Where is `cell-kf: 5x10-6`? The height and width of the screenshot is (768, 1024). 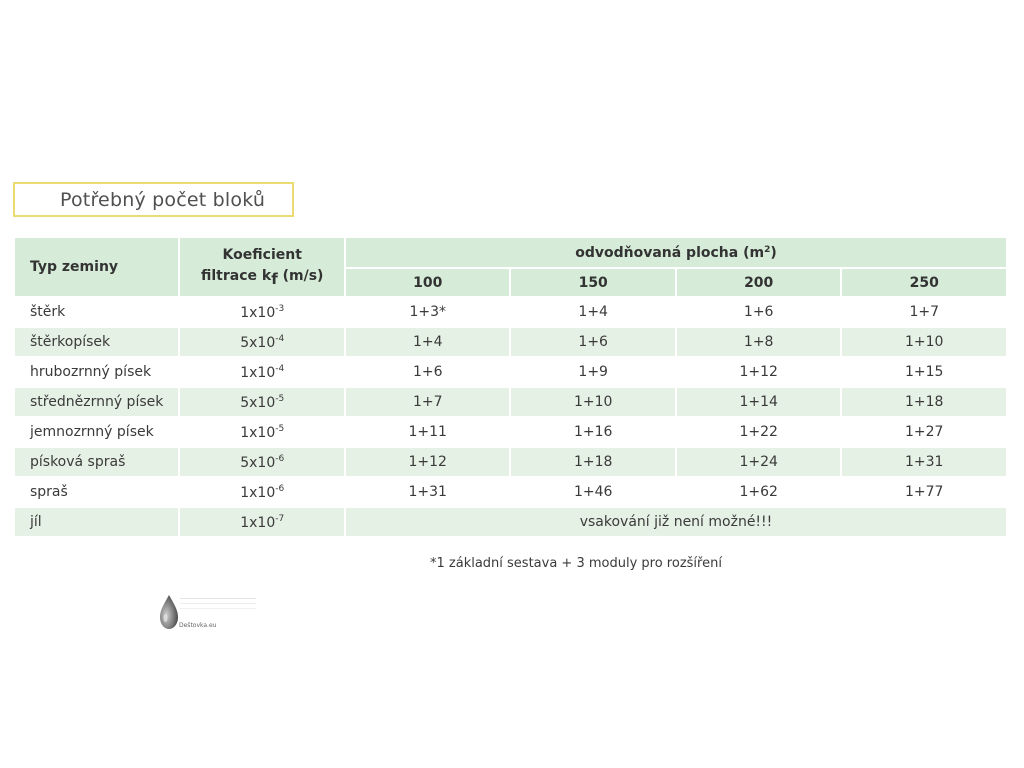
cell-kf: 5x10-6 is located at coordinates (262, 462).